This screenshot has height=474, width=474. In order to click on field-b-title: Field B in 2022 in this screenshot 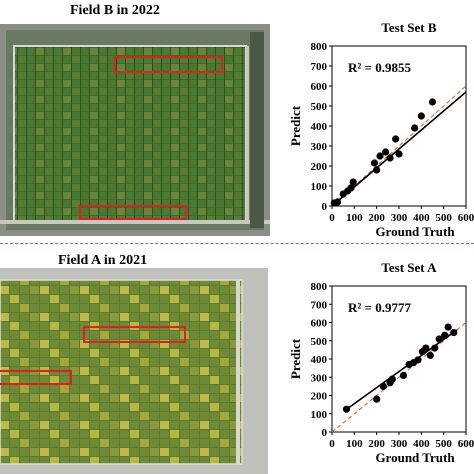, I will do `click(115, 10)`.